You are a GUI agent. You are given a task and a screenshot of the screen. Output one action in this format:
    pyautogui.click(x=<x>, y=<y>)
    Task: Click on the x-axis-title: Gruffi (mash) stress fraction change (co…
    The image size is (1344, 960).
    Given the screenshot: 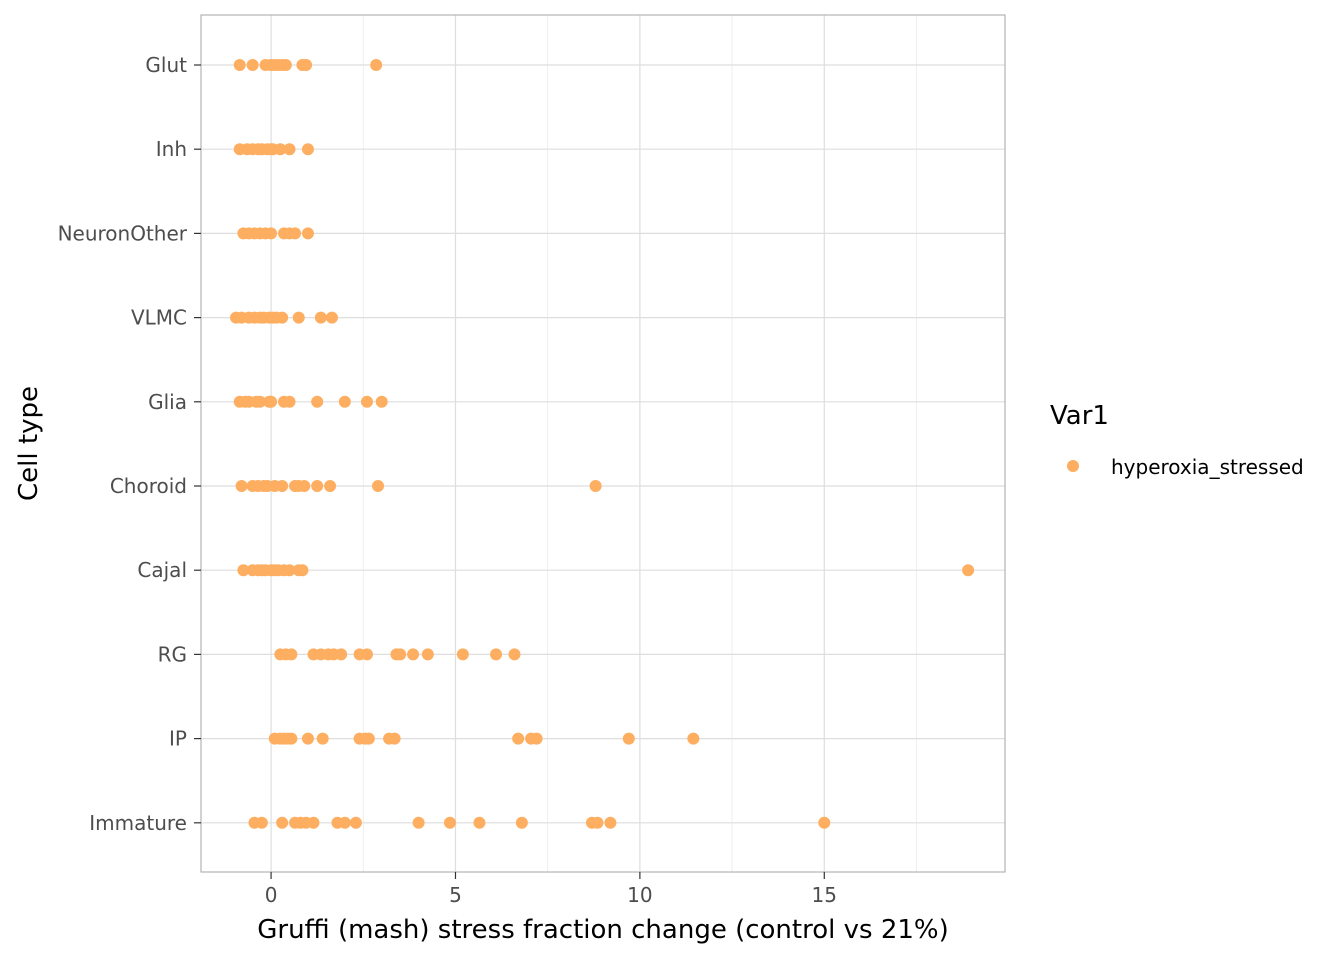 What is the action you would take?
    pyautogui.click(x=603, y=930)
    